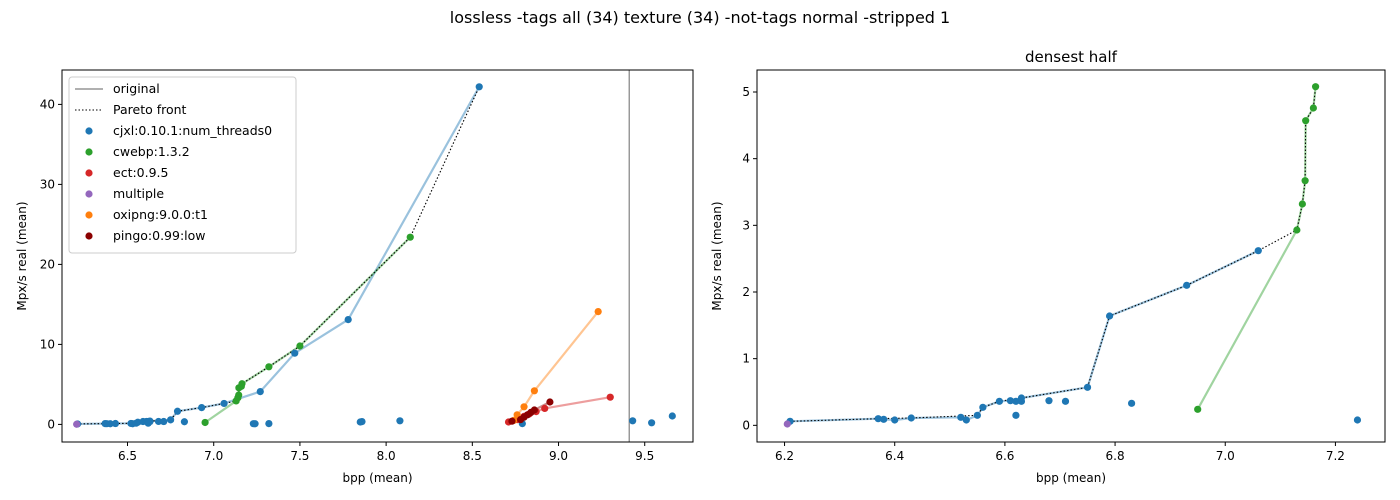  Describe the element at coordinates (1335, 456) in the screenshot. I see `panel2-x-tick-label: 7.2` at that location.